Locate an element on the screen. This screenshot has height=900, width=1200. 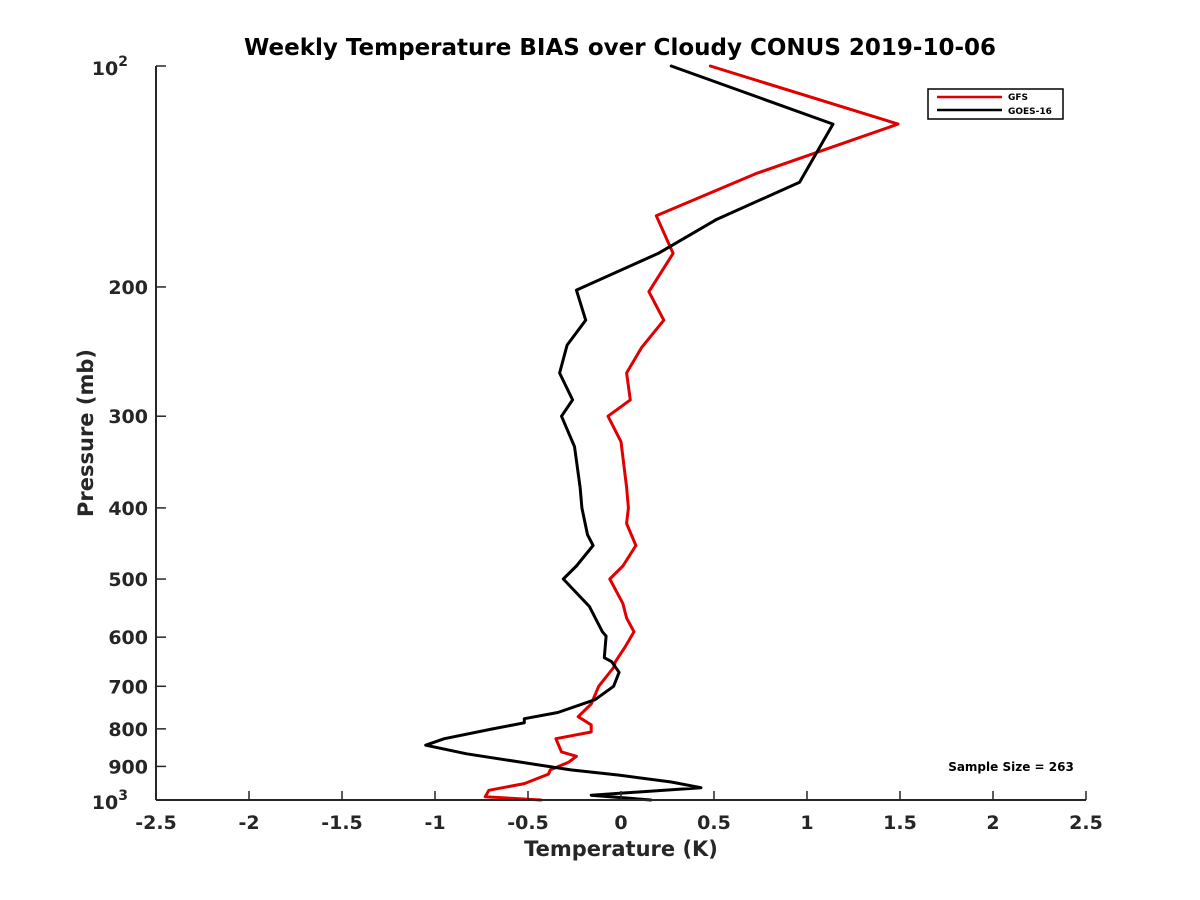
x-tick-label: -1.5 is located at coordinates (342, 823).